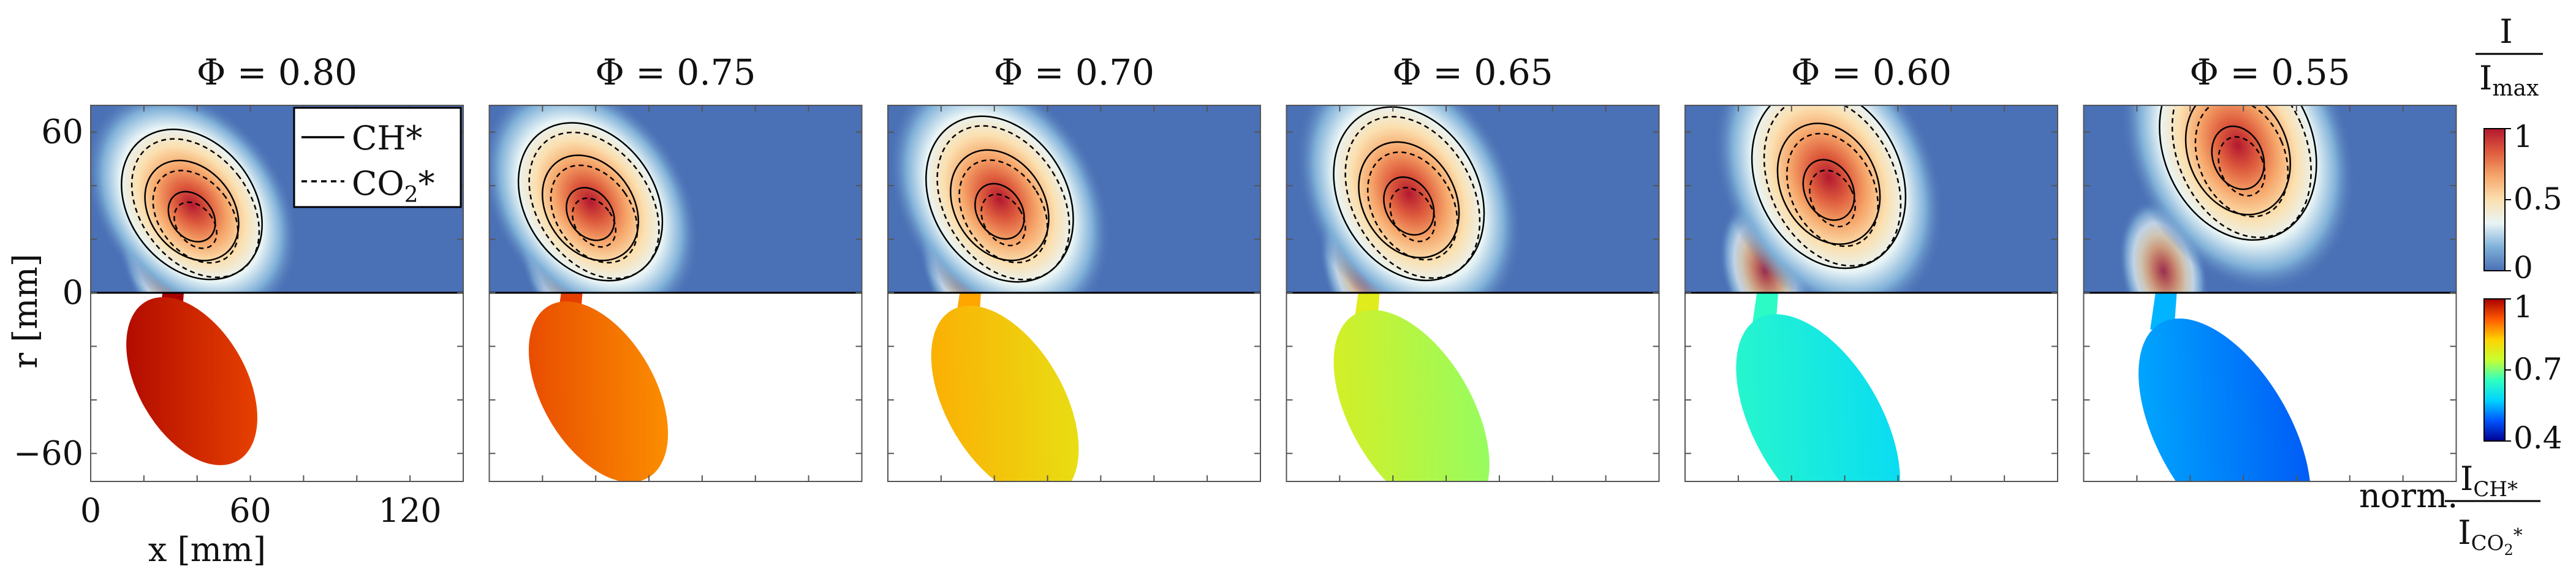  What do you see at coordinates (2461, 424) in the screenshot?
I see `colorbar-ratio: 1 0.7 0.4 norm. ICH* ICO2*` at bounding box center [2461, 424].